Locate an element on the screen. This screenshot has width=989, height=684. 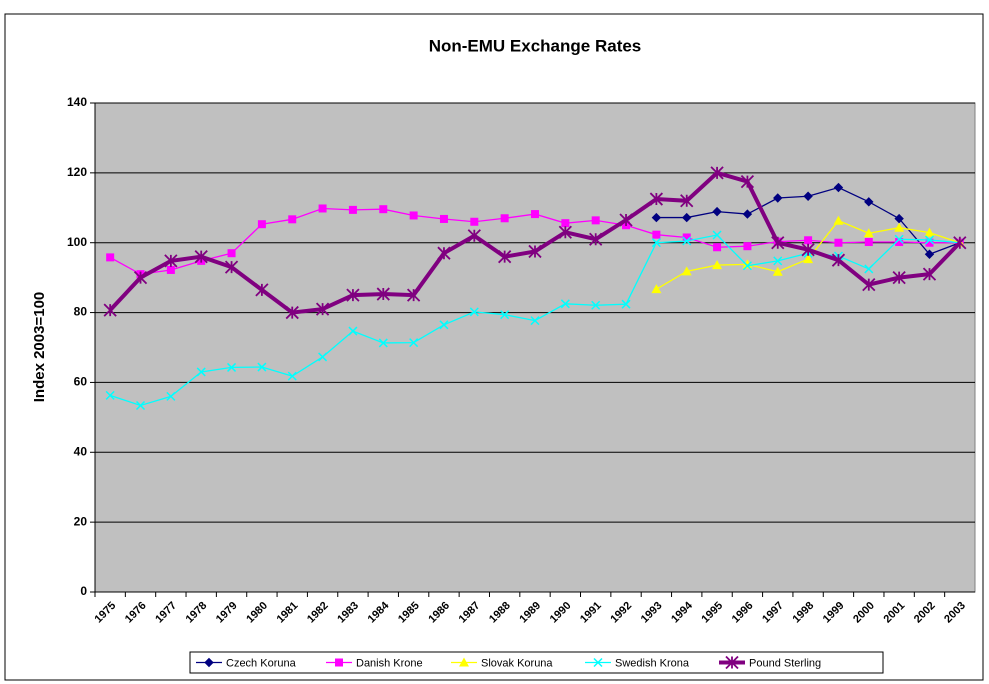
legend-box is located at coordinates (536, 662).